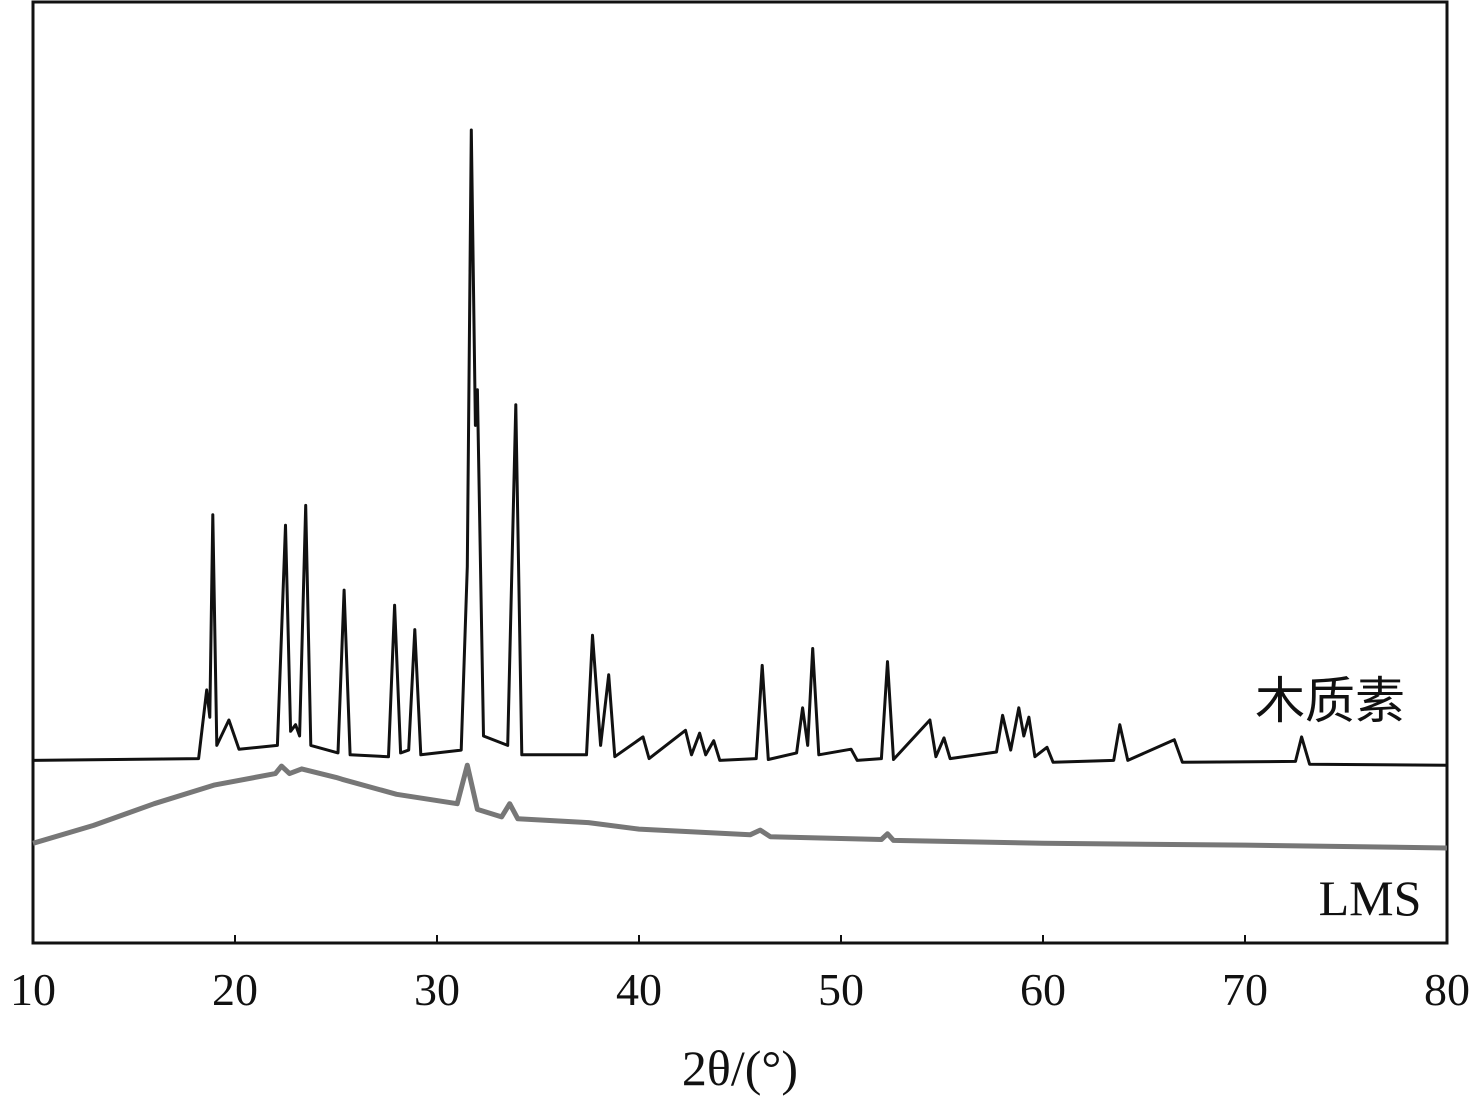  What do you see at coordinates (740, 806) in the screenshot?
I see `series-line` at bounding box center [740, 806].